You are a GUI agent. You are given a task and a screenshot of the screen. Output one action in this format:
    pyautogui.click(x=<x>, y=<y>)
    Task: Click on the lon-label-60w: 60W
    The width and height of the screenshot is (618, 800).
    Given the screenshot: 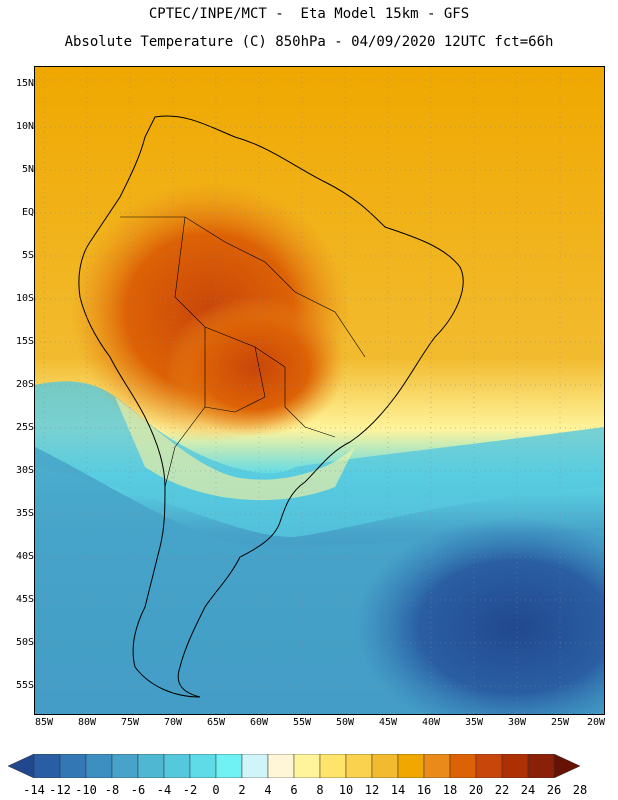 What is the action you would take?
    pyautogui.click(x=259, y=722)
    